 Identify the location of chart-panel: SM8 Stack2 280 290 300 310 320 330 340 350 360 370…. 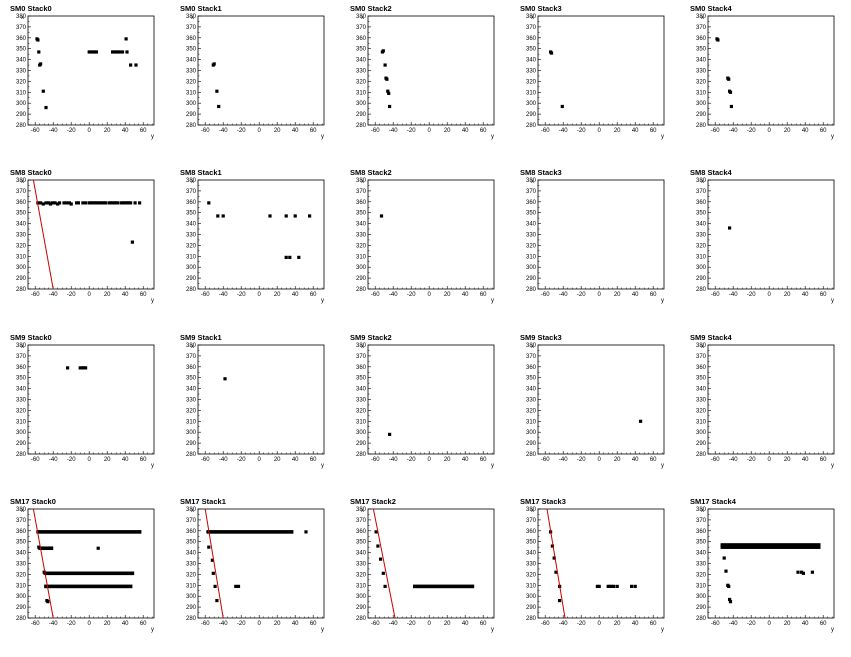
(425, 246).